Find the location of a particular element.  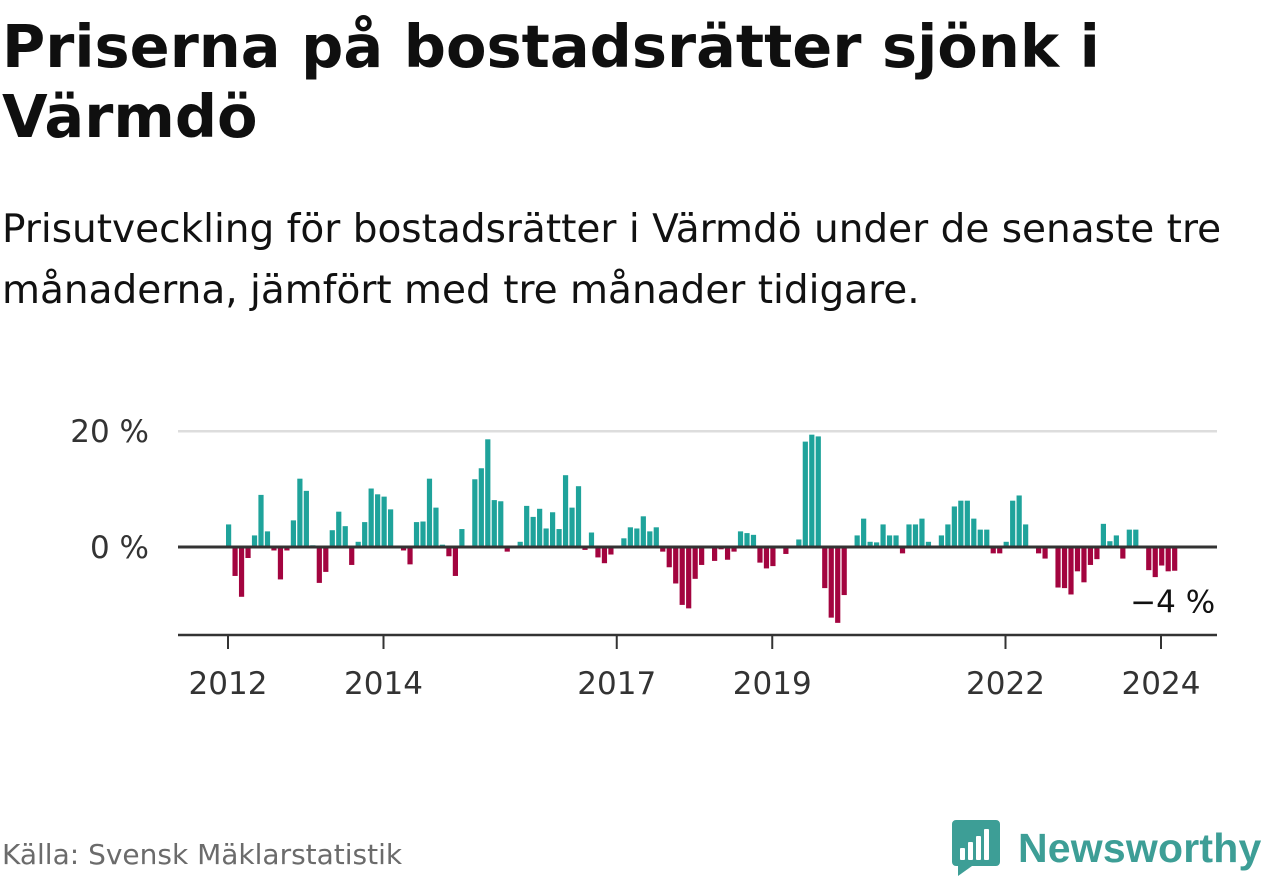

x-tick-label: 2012 is located at coordinates (228, 684).